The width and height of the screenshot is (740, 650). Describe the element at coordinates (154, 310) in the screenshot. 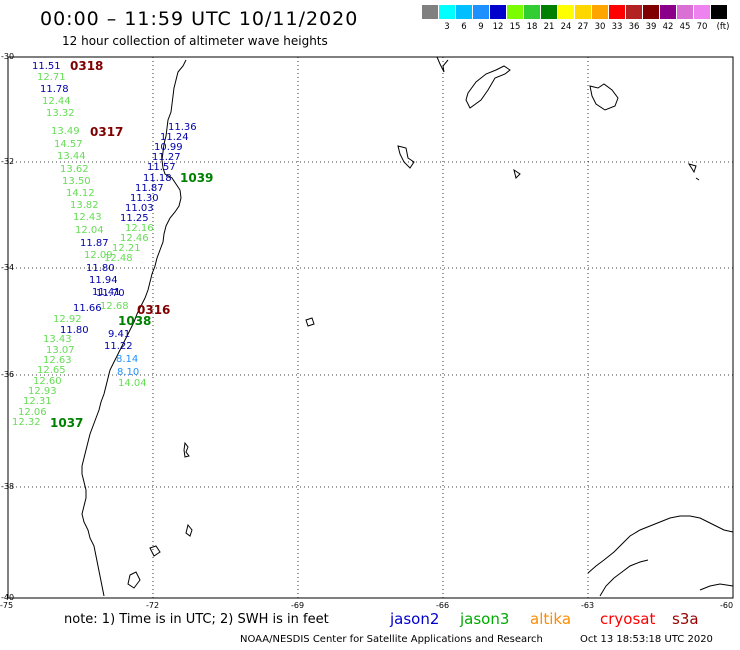

I see `pass-time-tag: 0316` at that location.